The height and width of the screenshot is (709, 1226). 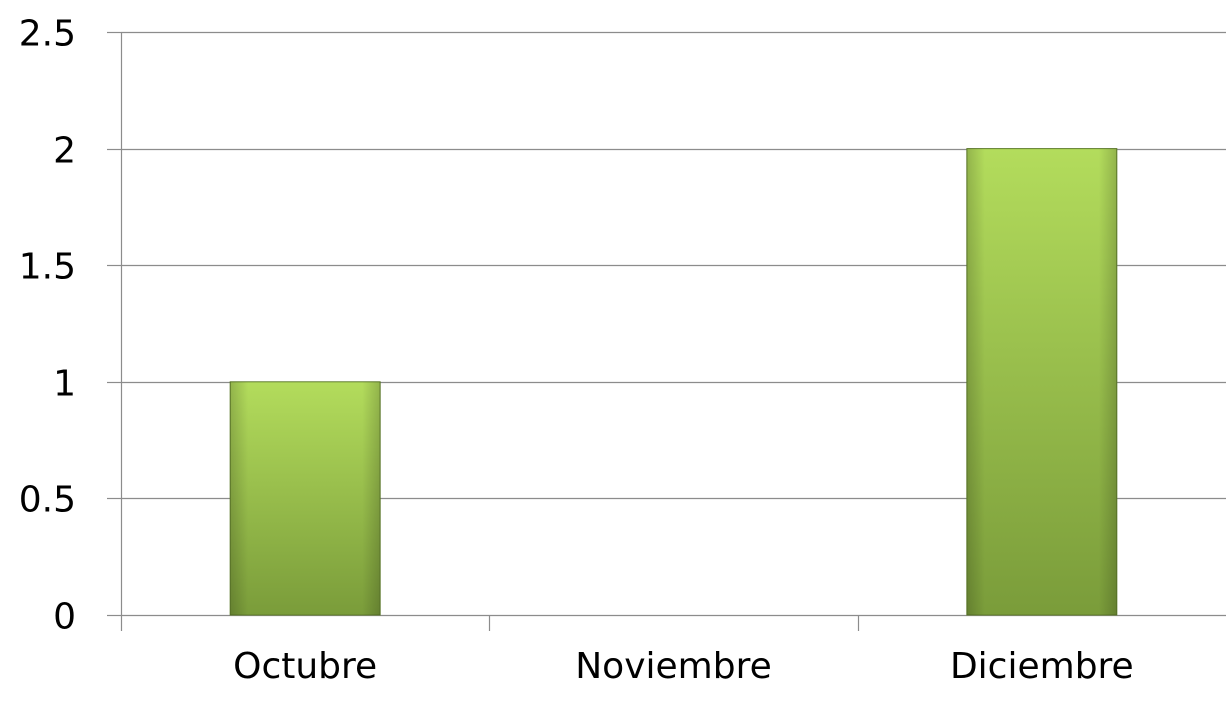 What do you see at coordinates (64, 384) in the screenshot?
I see `y-tick-label: 1` at bounding box center [64, 384].